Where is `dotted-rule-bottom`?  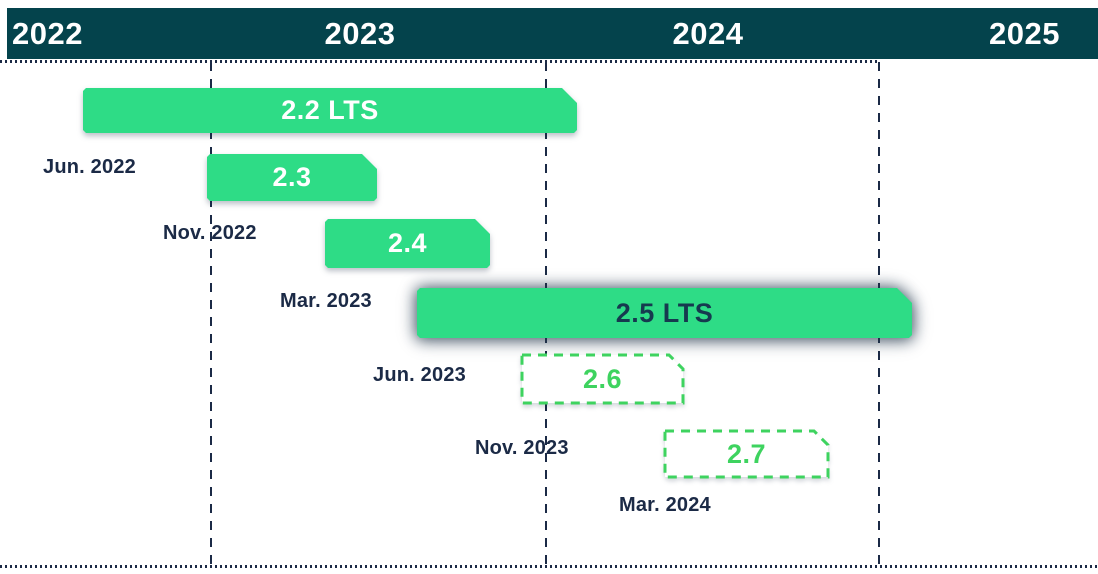 dotted-rule-bottom is located at coordinates (549, 566).